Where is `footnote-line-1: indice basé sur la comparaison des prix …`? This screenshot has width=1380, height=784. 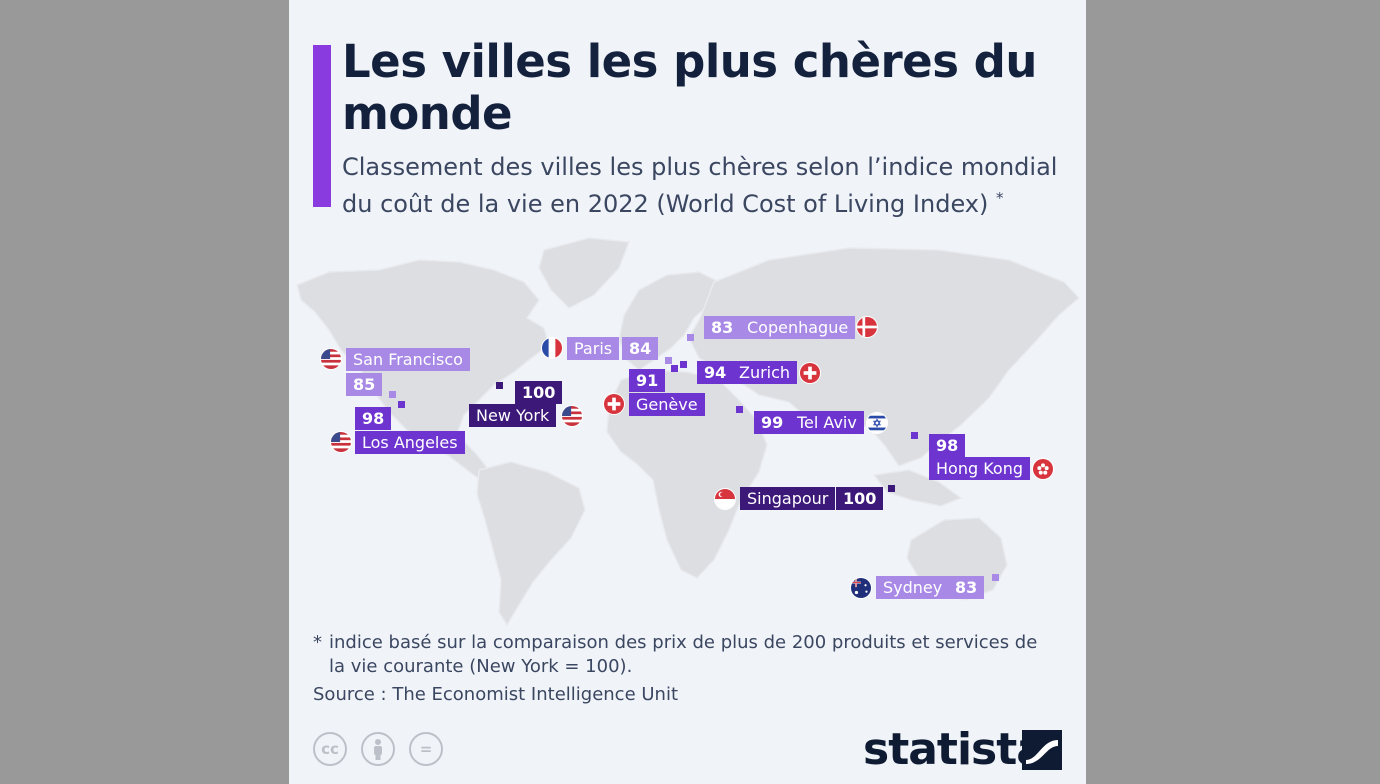
footnote-line-1: indice basé sur la comparaison des prix … is located at coordinates (683, 642).